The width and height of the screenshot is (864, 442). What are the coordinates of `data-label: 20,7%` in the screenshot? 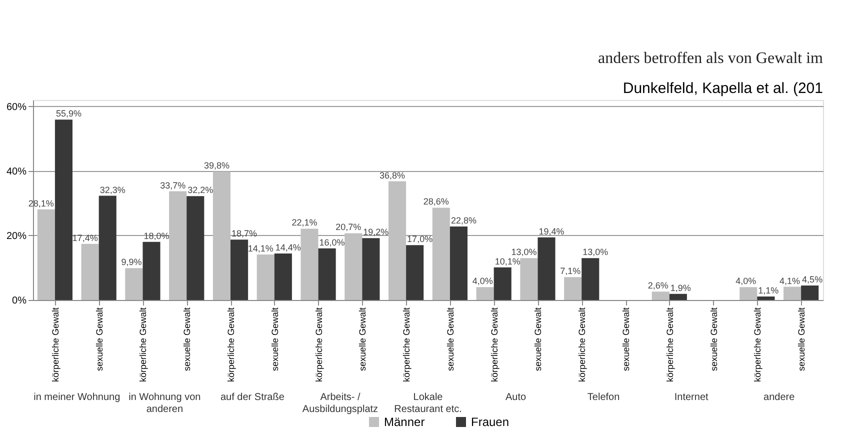 It's located at (349, 227).